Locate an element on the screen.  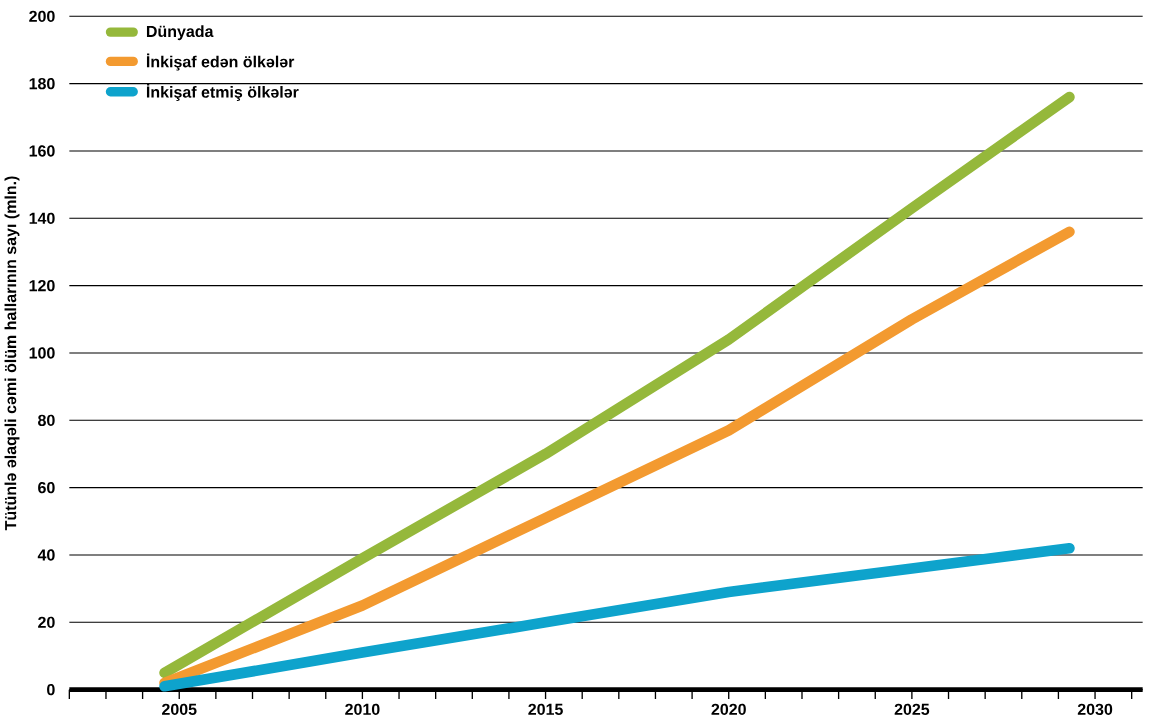
x-tick-label: 2015 is located at coordinates (545, 709).